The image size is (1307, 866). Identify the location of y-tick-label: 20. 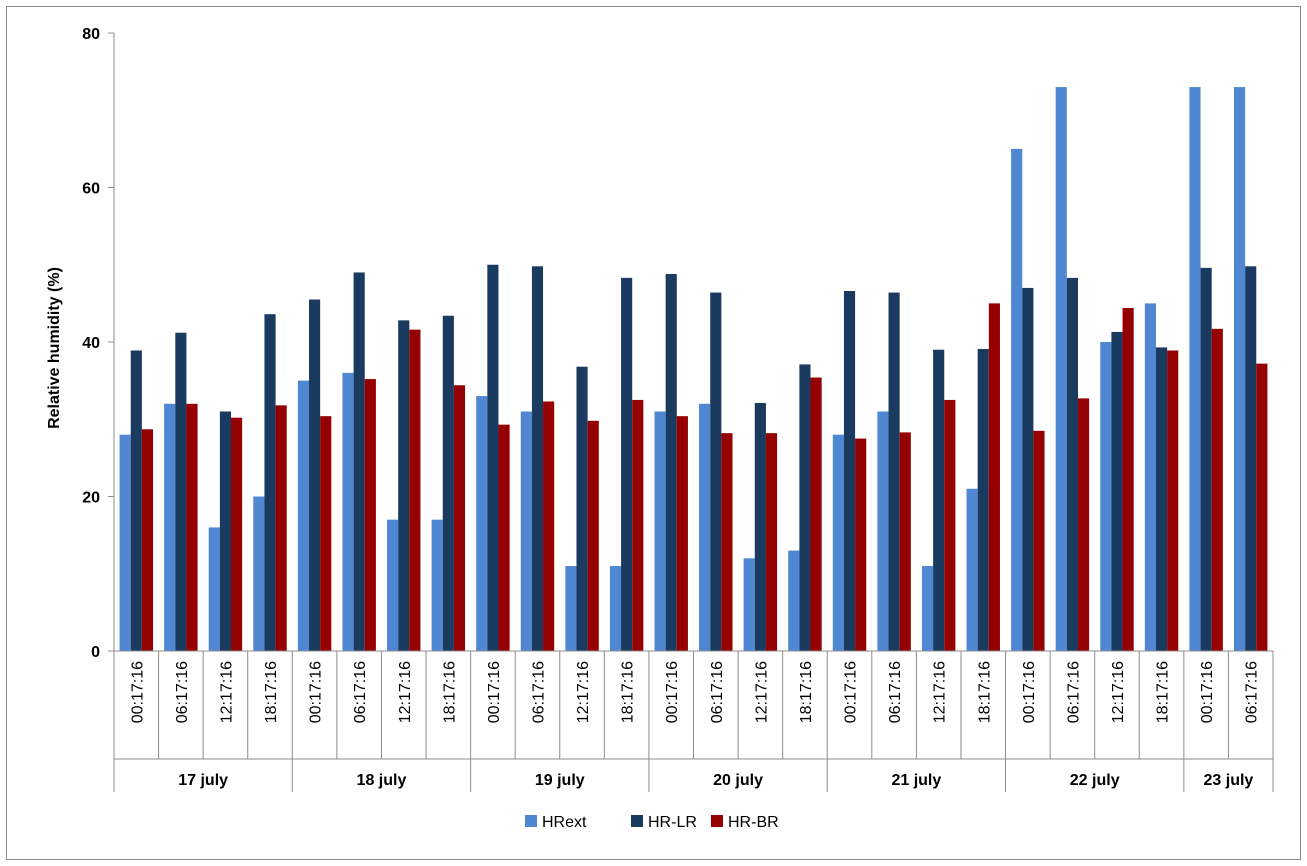
(91, 498).